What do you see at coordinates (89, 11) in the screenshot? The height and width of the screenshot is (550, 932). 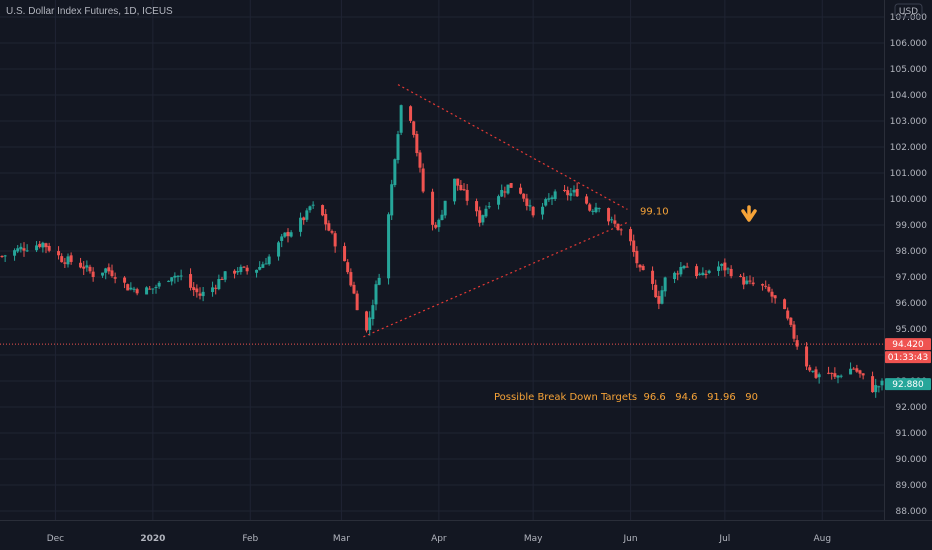 I see `chart-title: U.S. Dollar Index Futures, 1D, ICEUS` at bounding box center [89, 11].